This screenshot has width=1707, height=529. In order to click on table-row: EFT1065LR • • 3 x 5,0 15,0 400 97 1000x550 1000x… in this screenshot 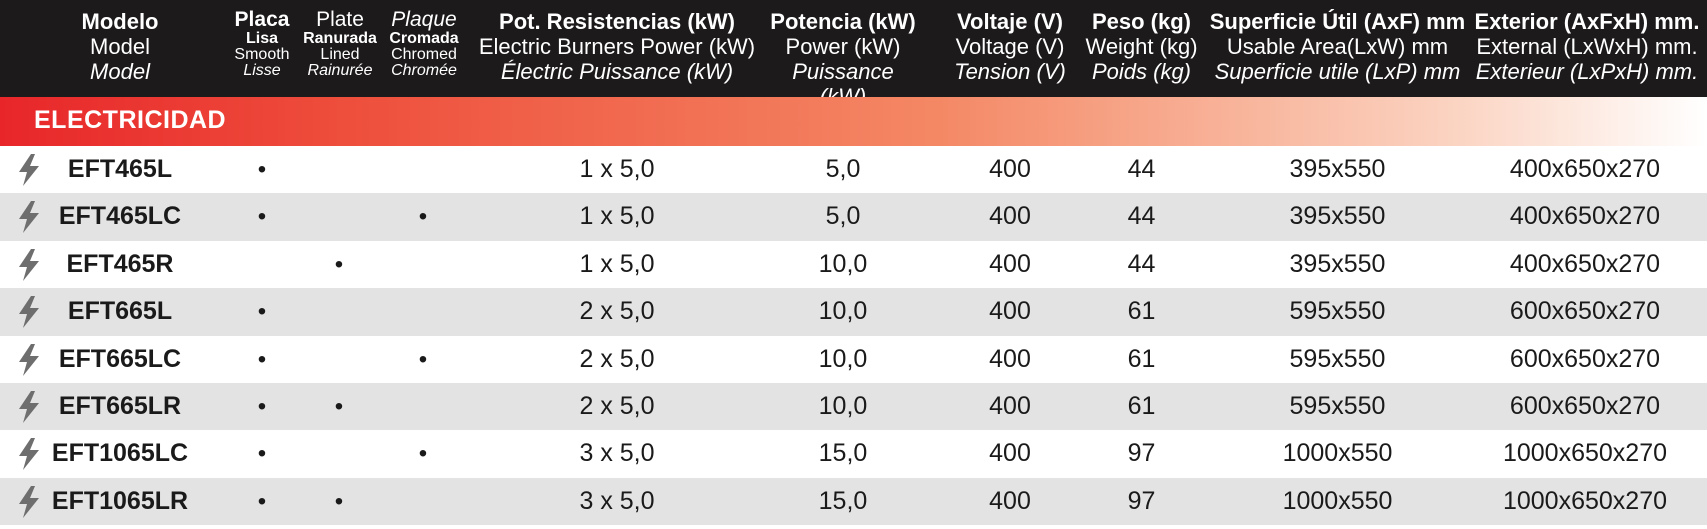, I will do `click(853, 501)`.